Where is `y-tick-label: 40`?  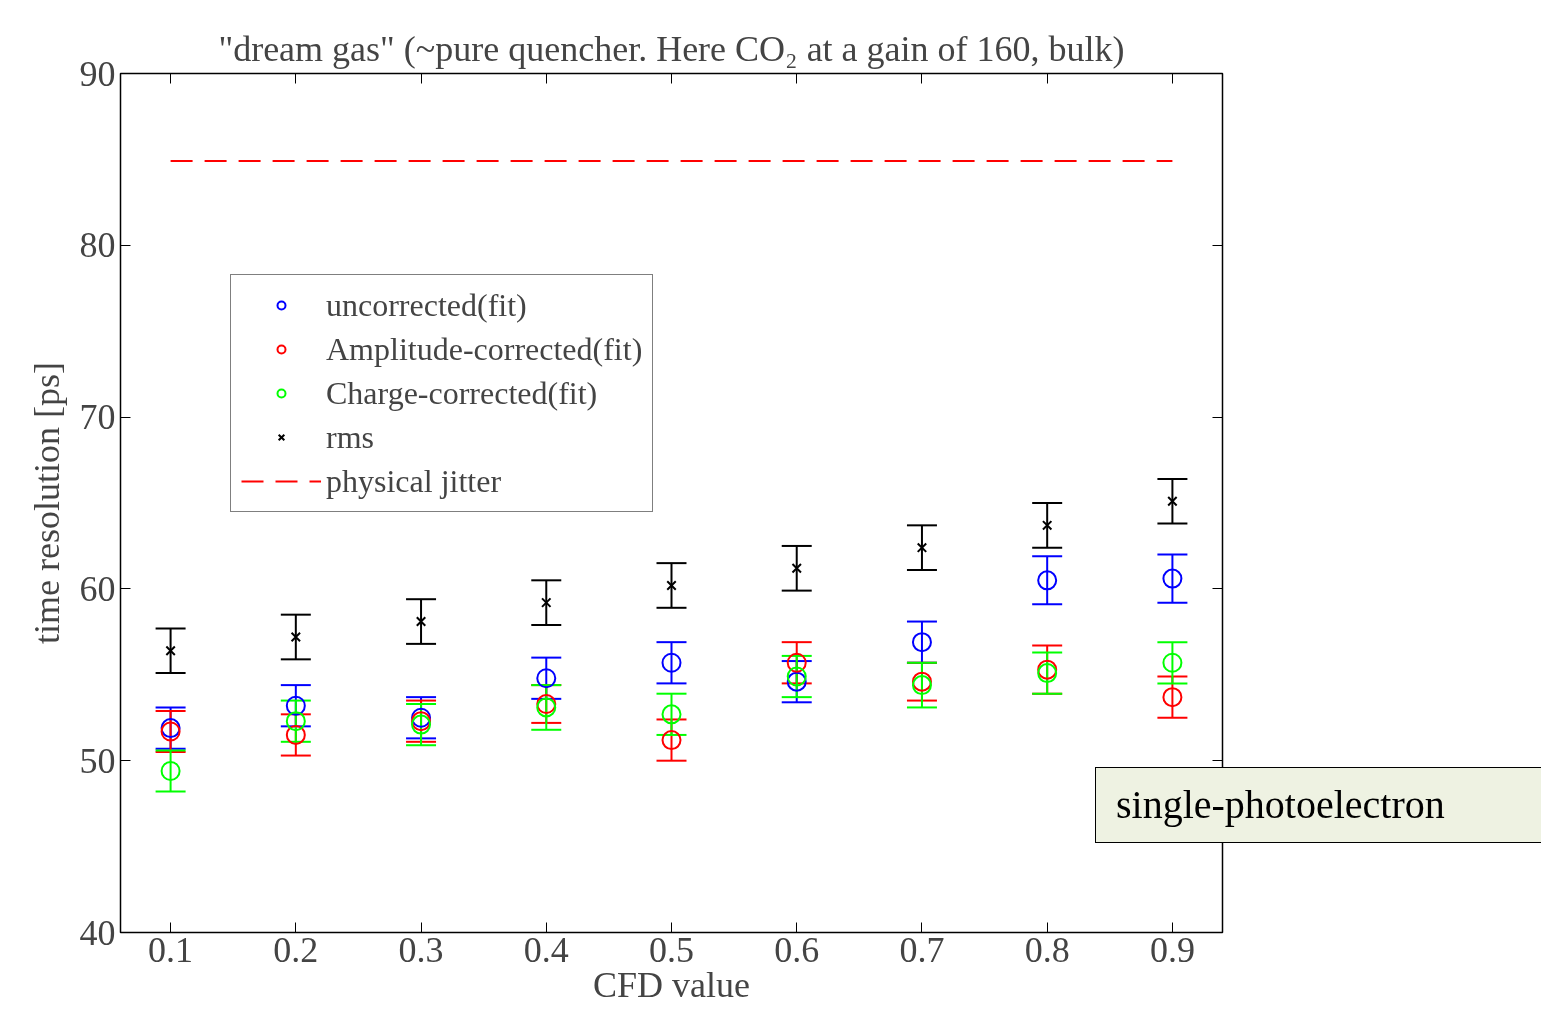 y-tick-label: 40 is located at coordinates (97, 932).